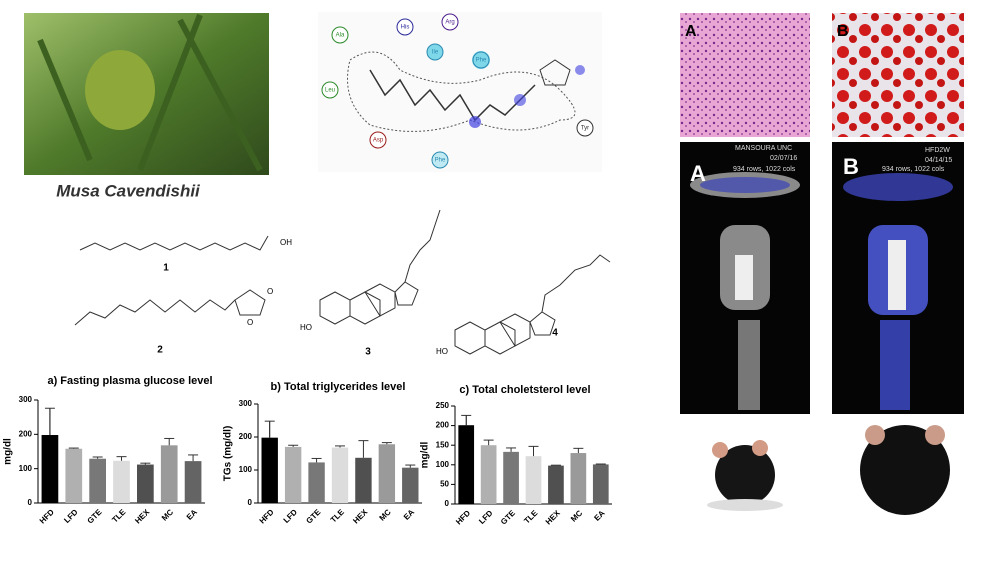 The image size is (1000, 562). I want to click on residue-label: Leu, so click(330, 91).